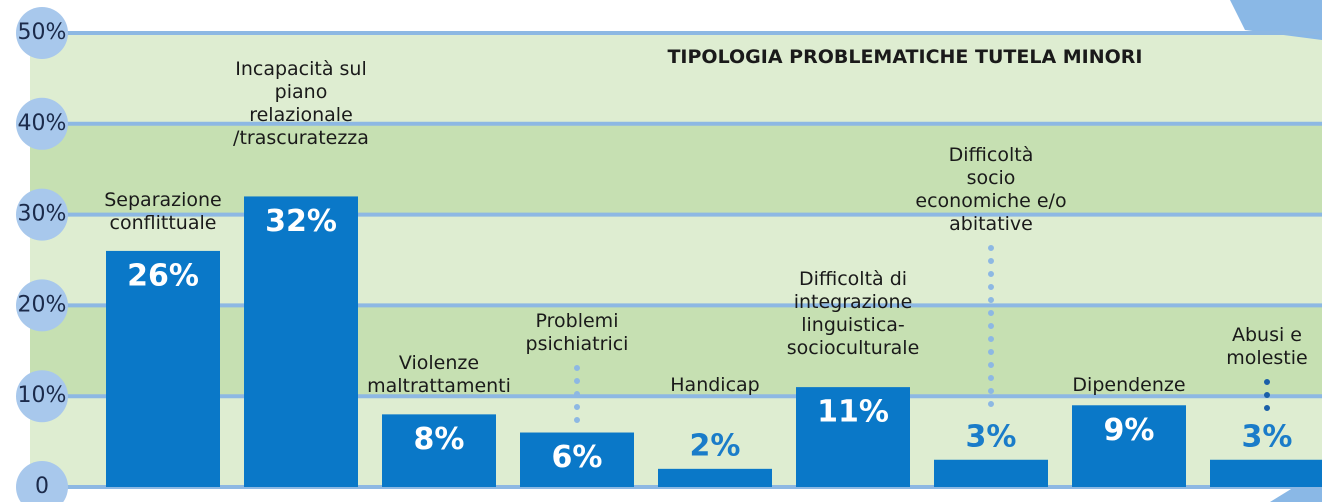 The width and height of the screenshot is (1322, 502). Describe the element at coordinates (577, 332) in the screenshot. I see `category-label: Problemi psichiatrici` at that location.